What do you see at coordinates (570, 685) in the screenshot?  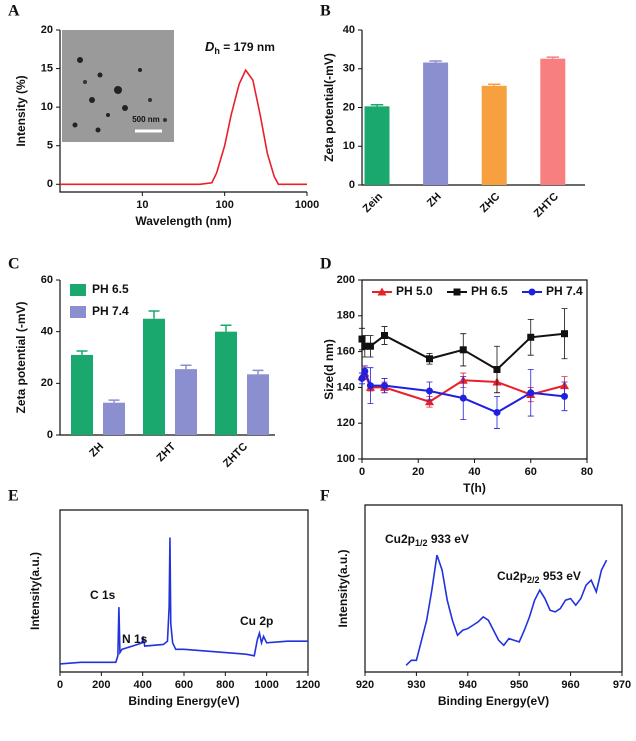 I see `x-tick-label: 960` at bounding box center [570, 685].